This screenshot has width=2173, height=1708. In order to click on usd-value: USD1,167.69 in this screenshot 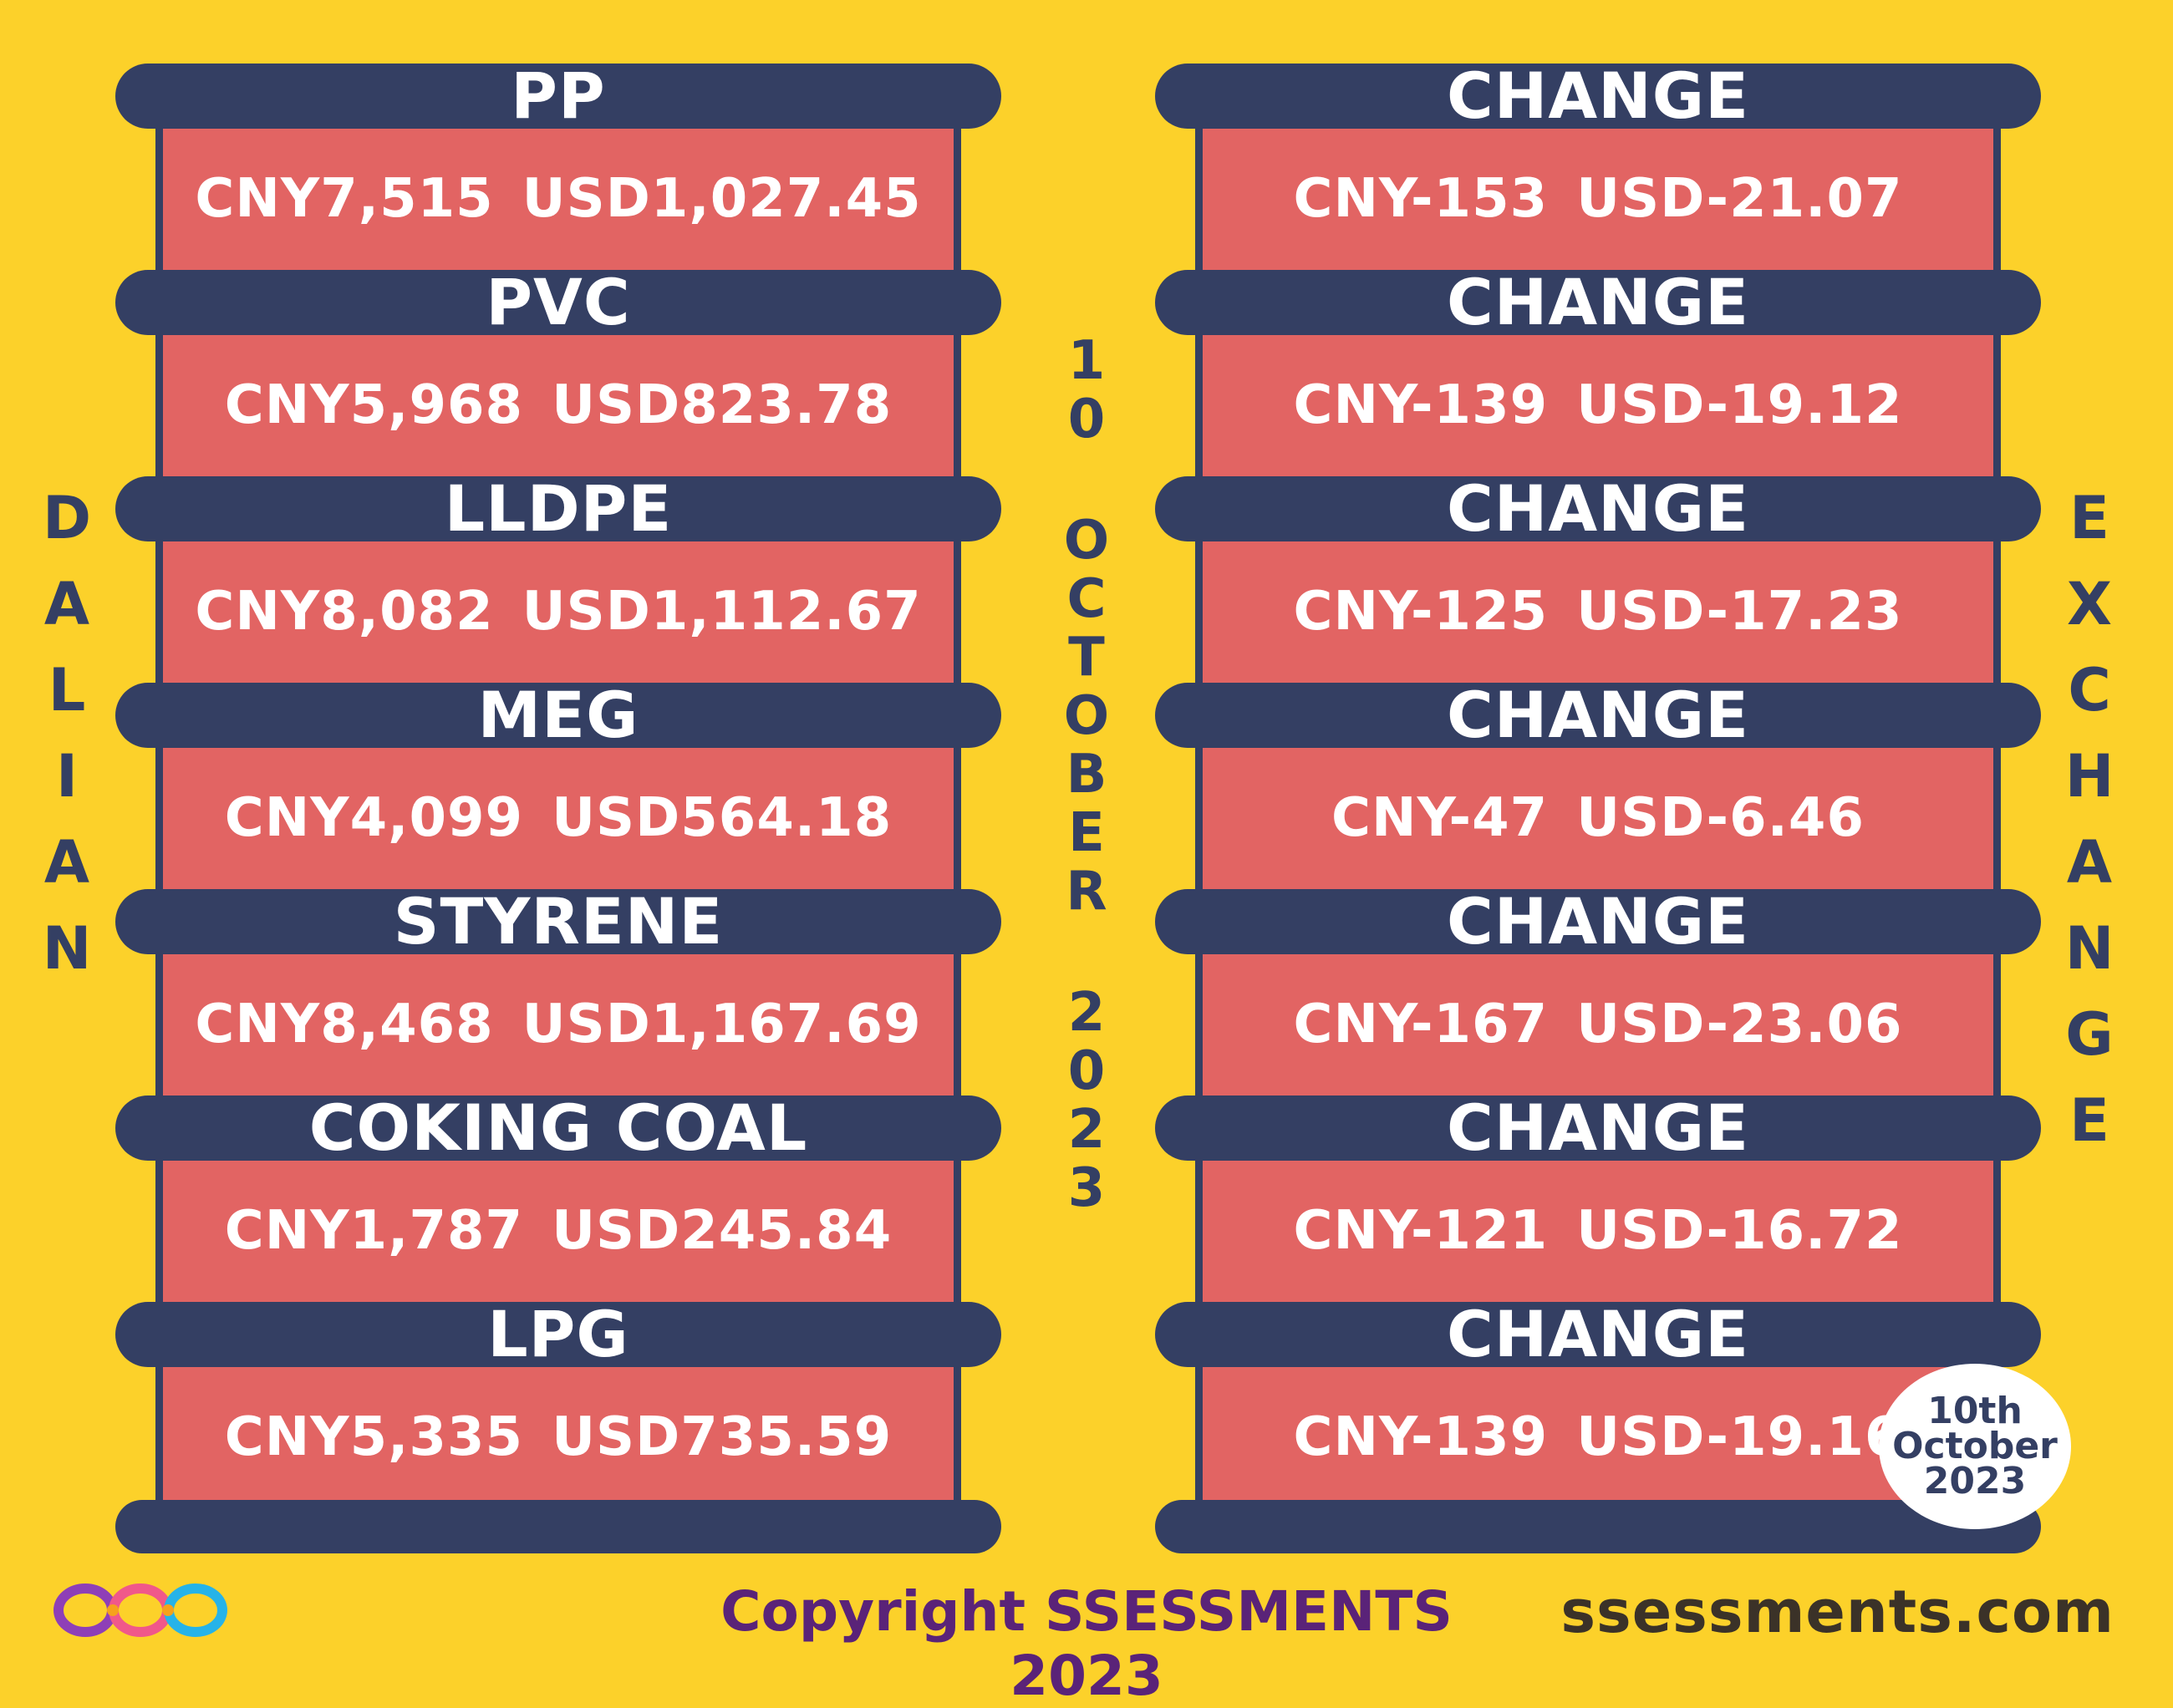, I will do `click(722, 1024)`.